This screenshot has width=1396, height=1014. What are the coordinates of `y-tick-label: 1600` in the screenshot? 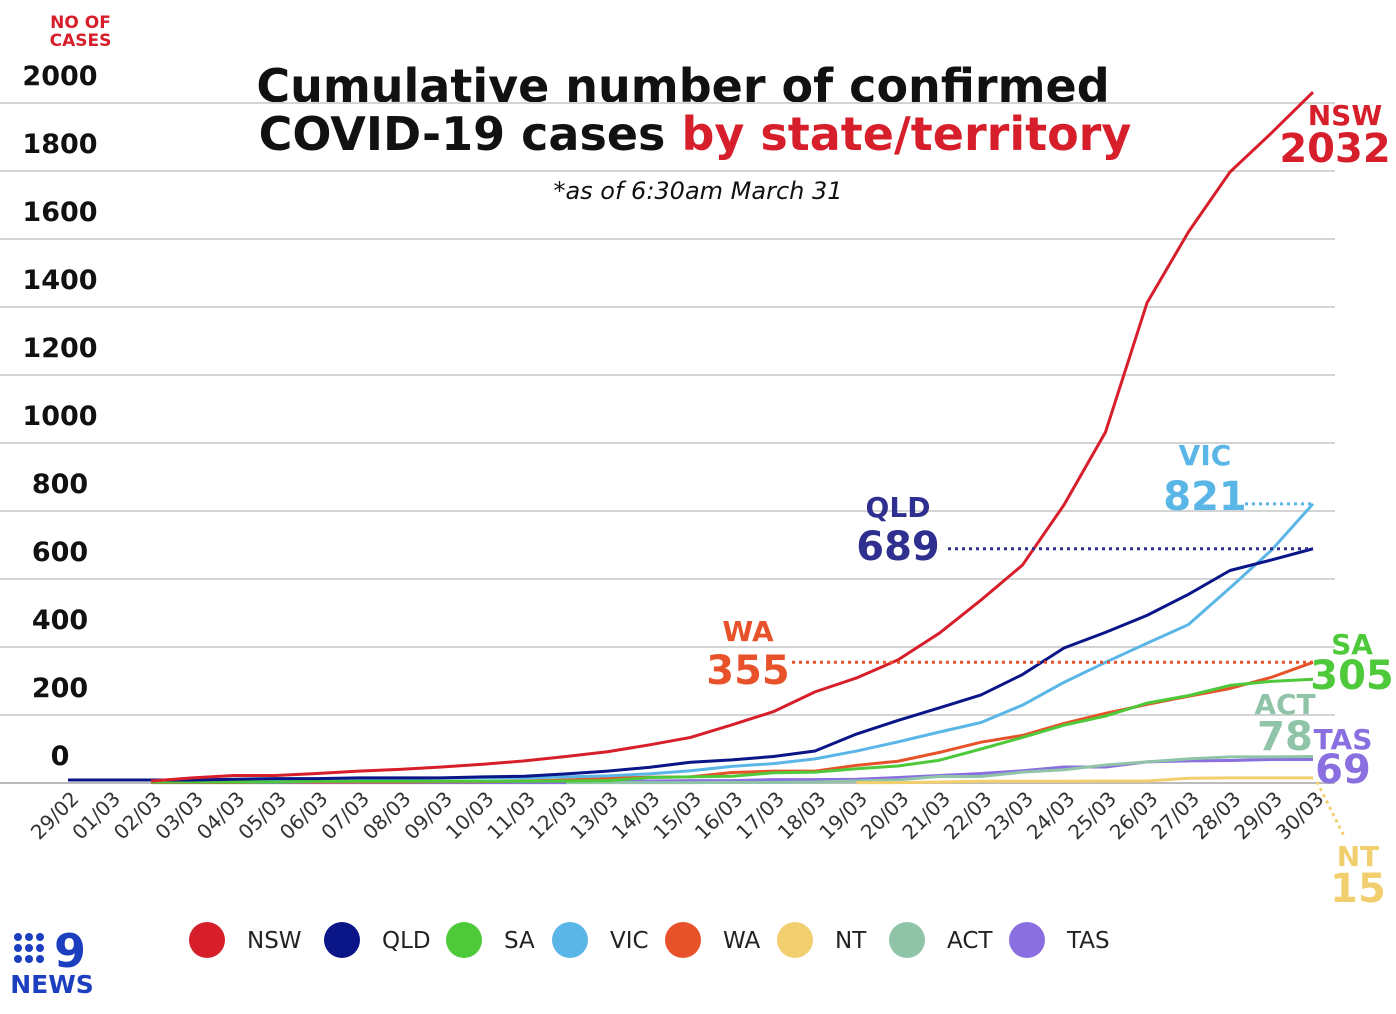 It's located at (59, 212).